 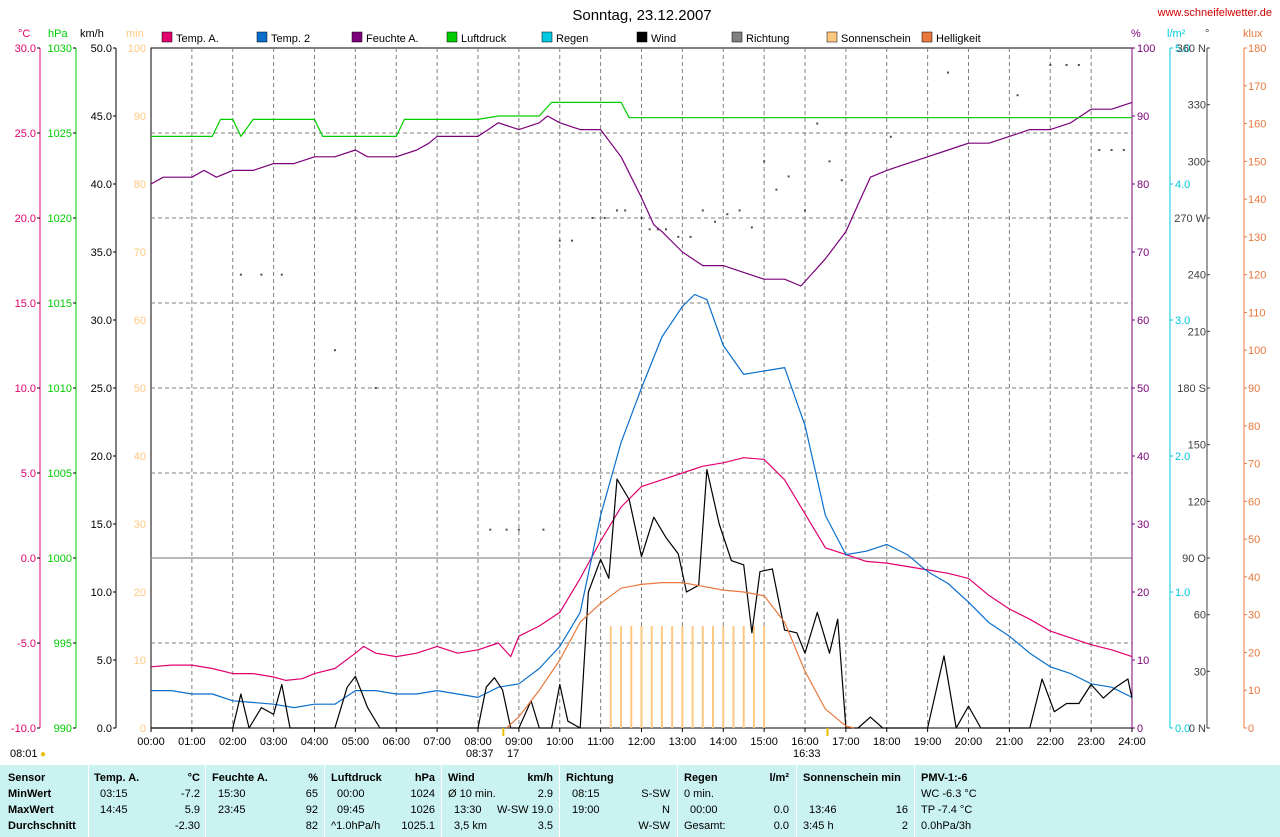 What do you see at coordinates (1132, 742) in the screenshot?
I see `x-tick-label: 24:00` at bounding box center [1132, 742].